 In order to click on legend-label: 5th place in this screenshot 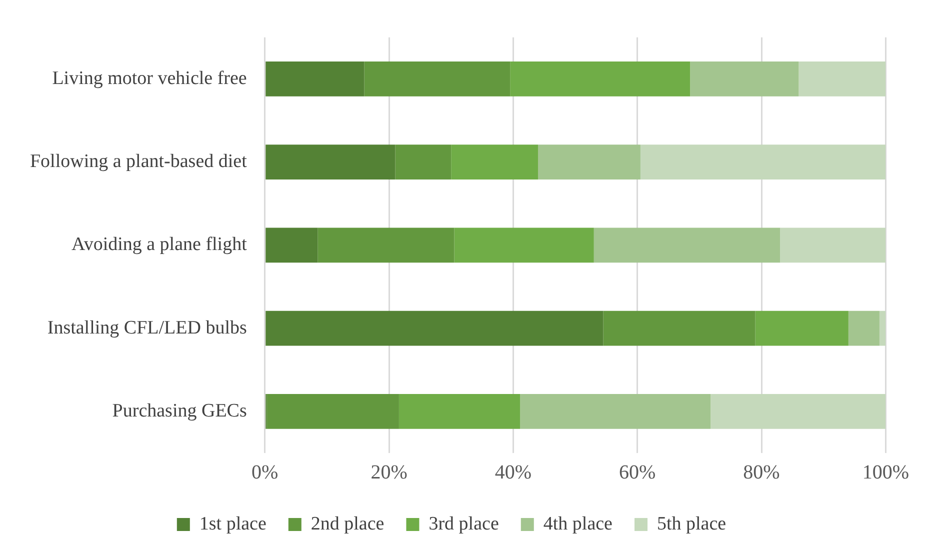, I will do `click(691, 523)`.